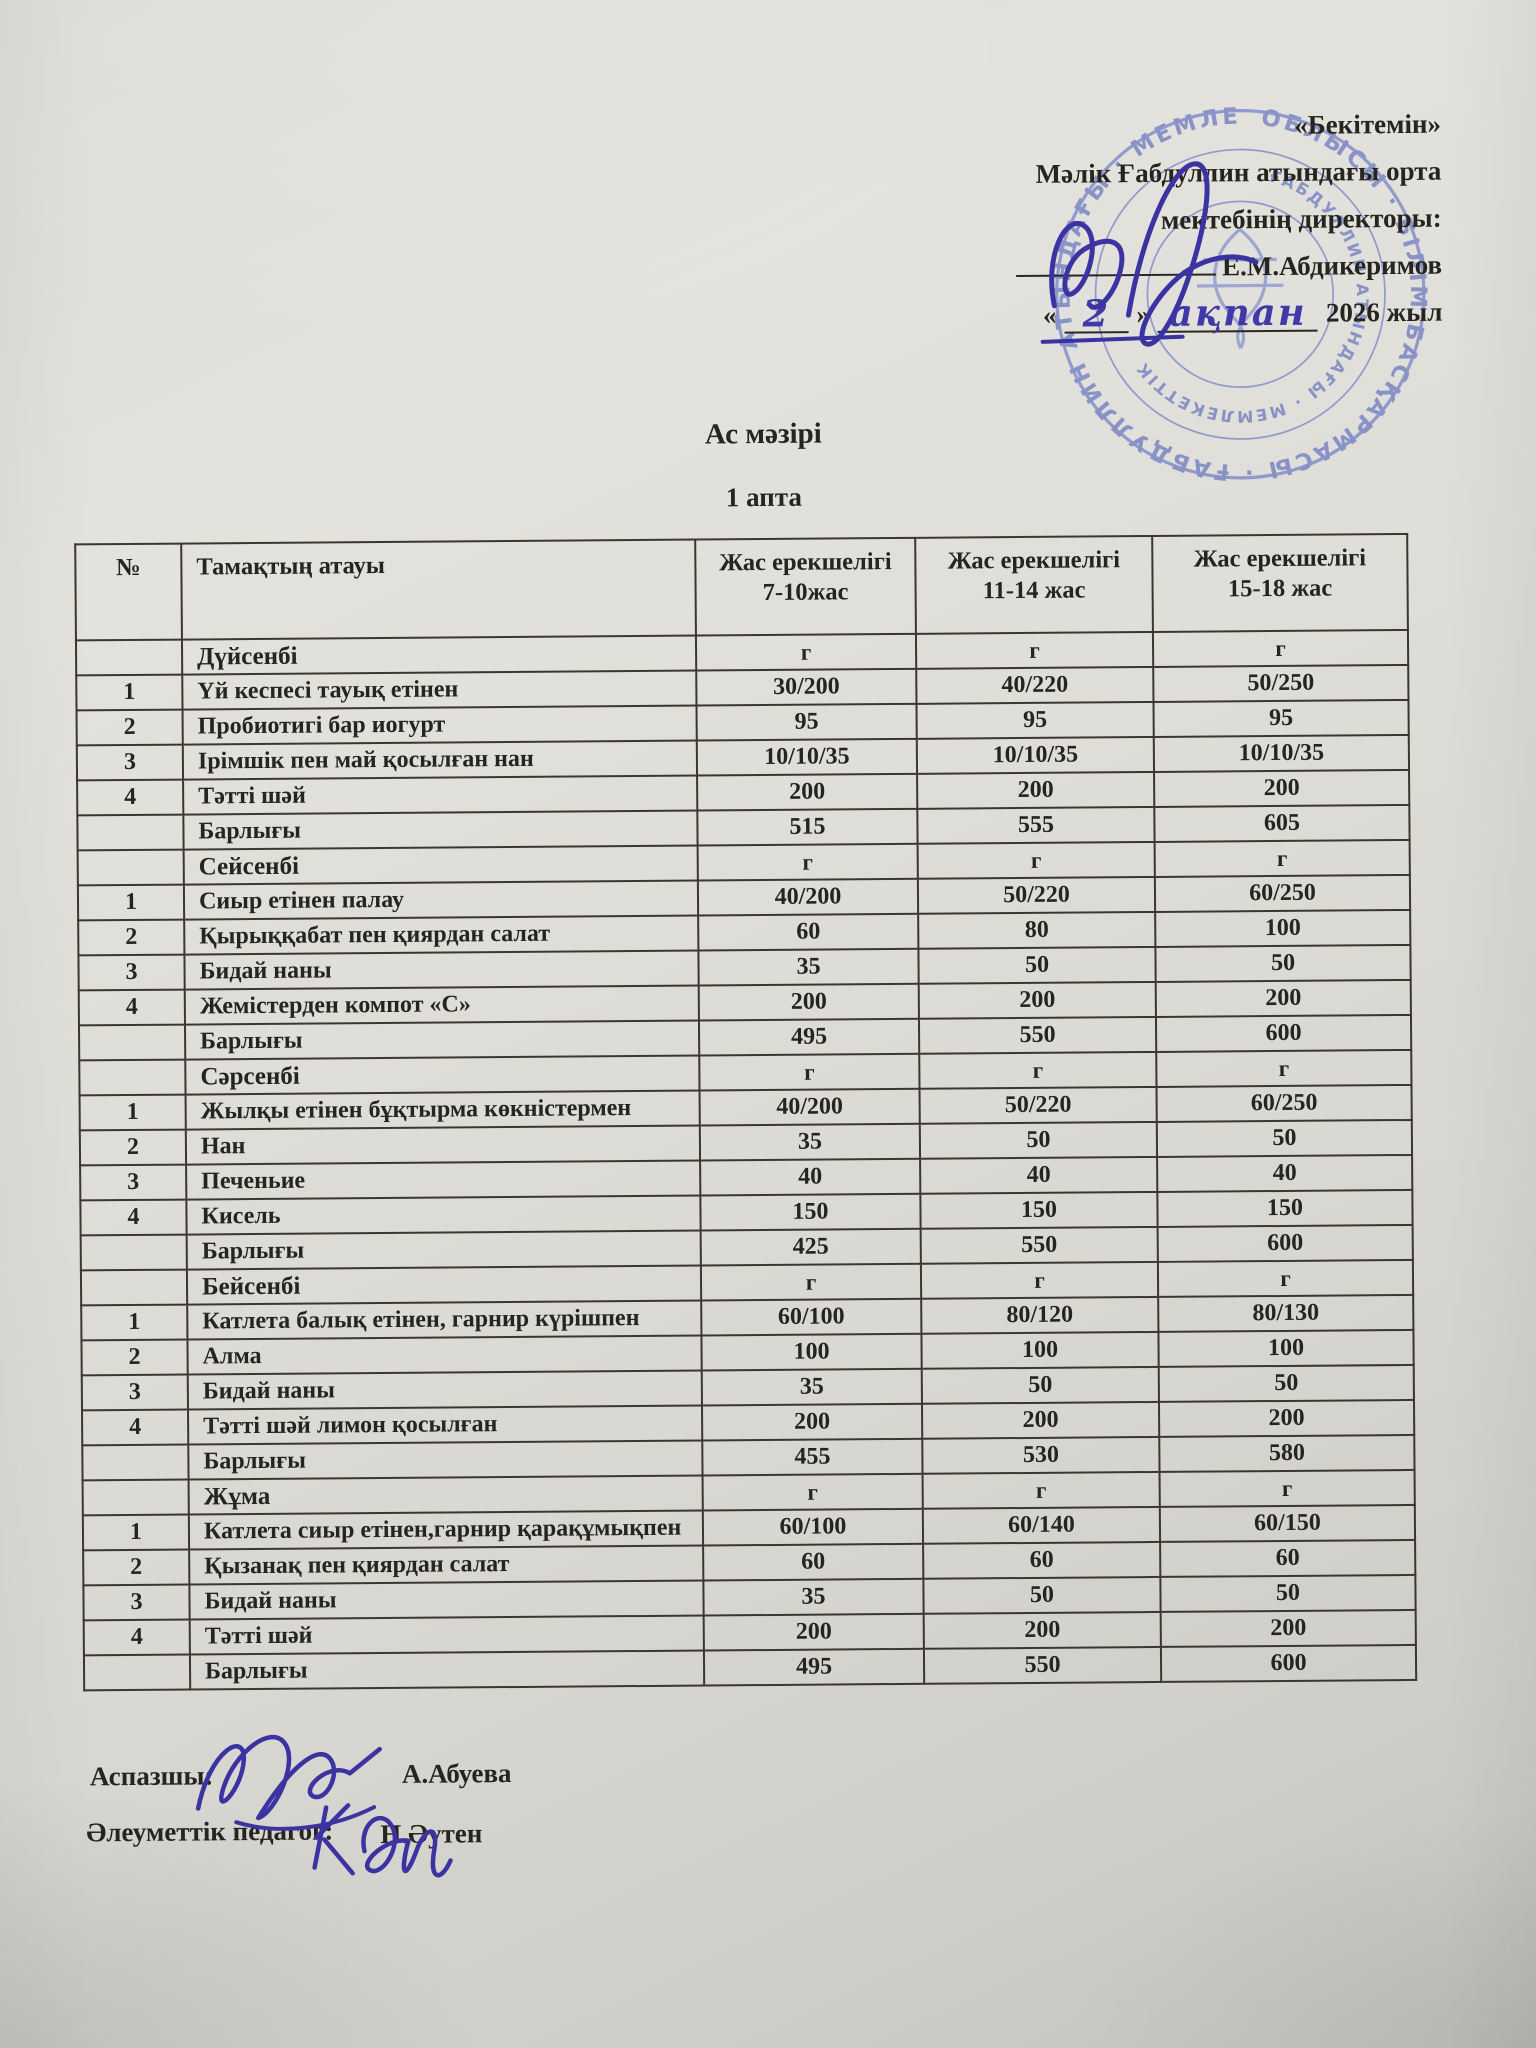  I want to click on cell-value-7-10: 40, so click(810, 1177).